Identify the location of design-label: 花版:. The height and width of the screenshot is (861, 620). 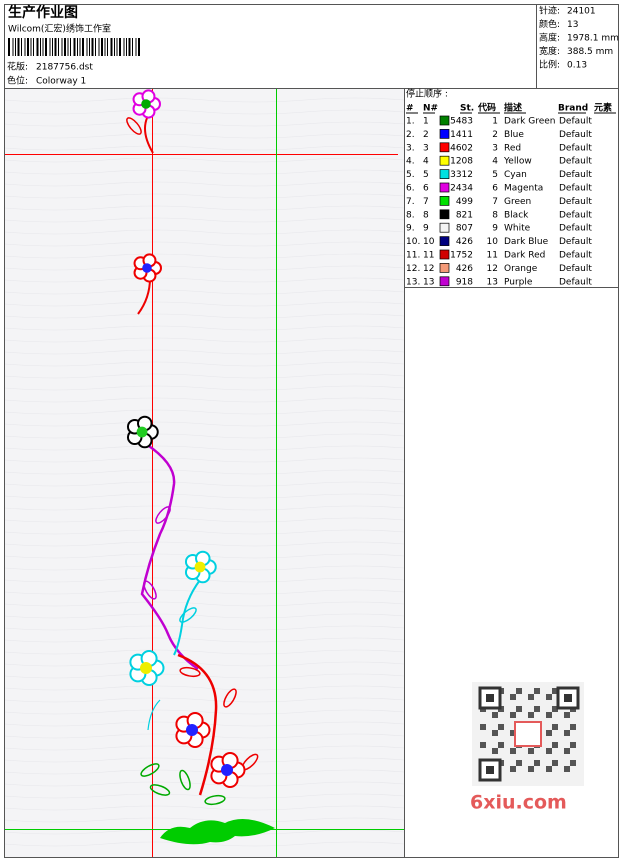
(17, 67).